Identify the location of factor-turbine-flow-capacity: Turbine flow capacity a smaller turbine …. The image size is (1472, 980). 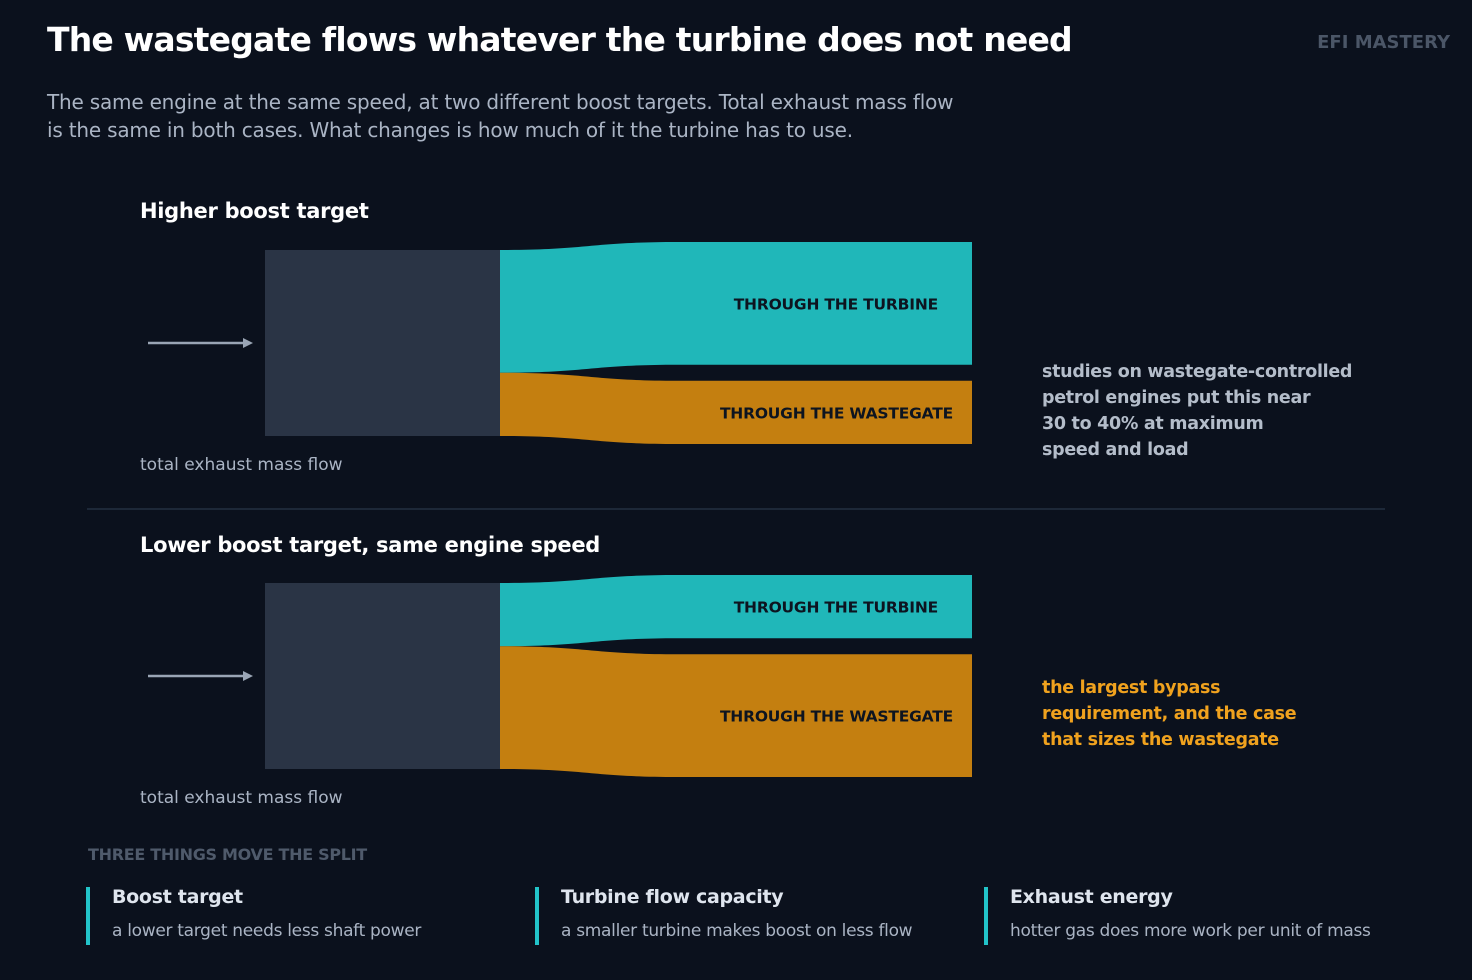
(724, 915).